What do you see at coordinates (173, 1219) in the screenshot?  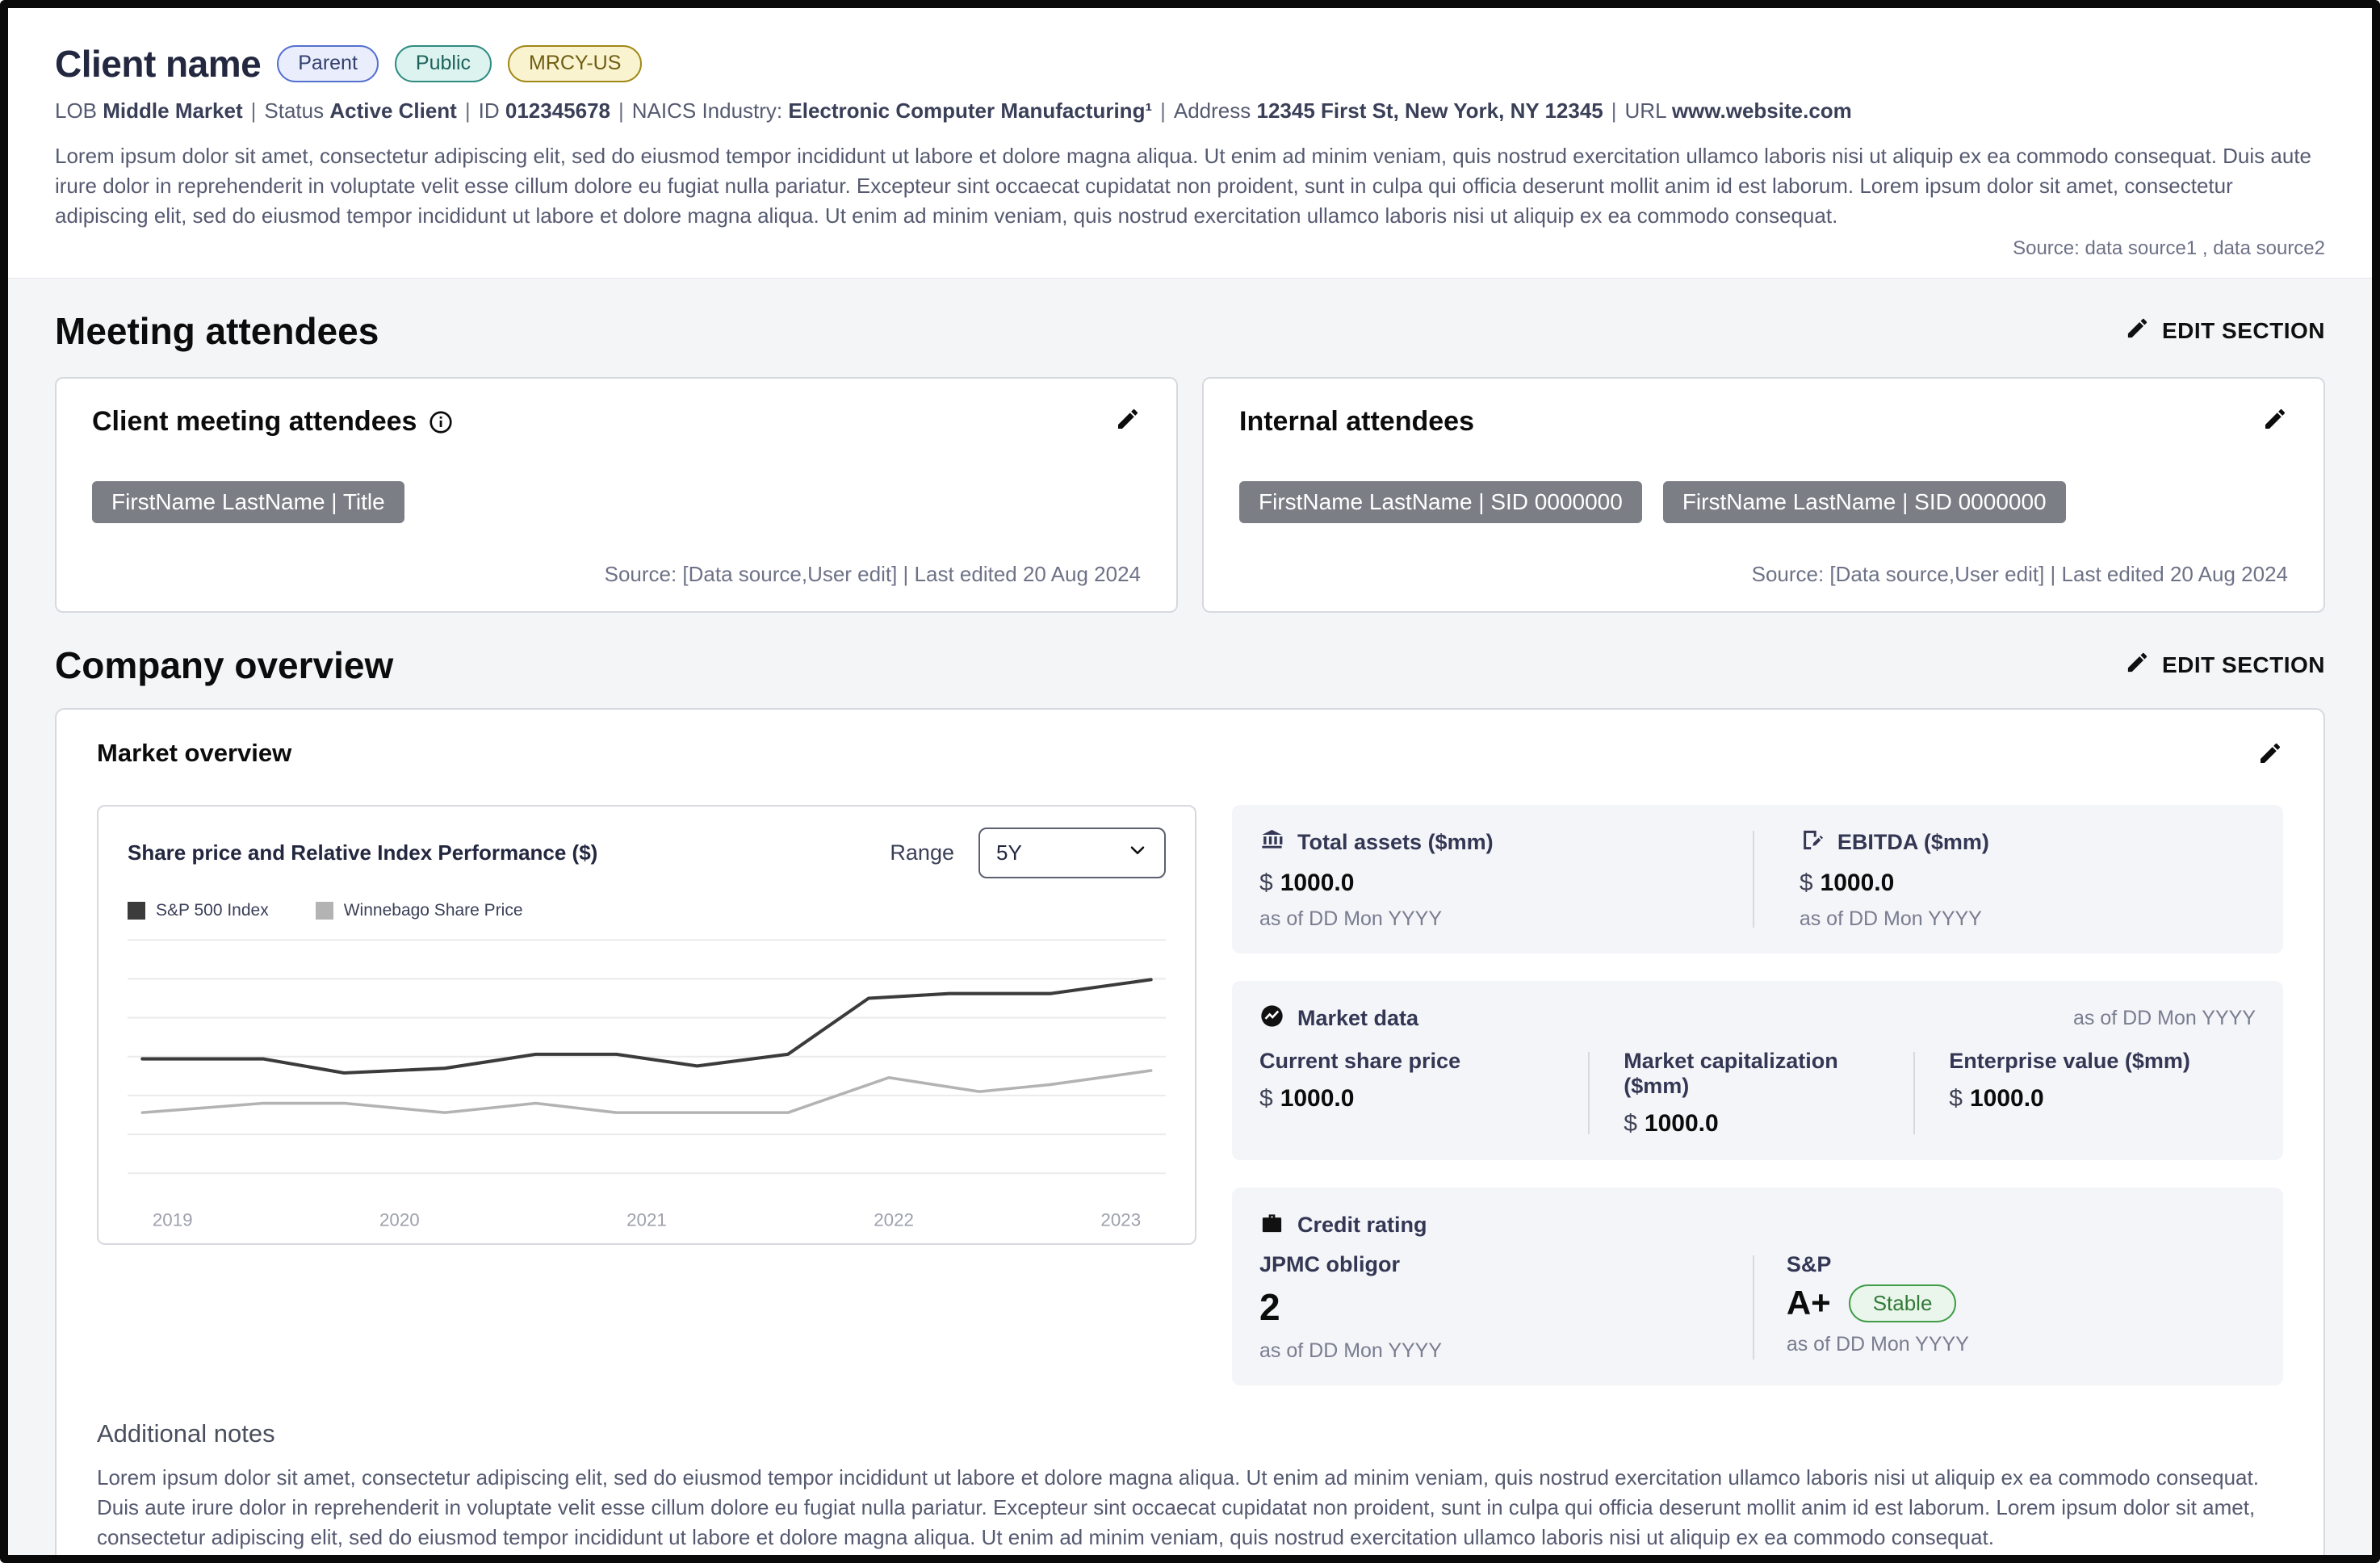 I see `svg-text: 2019` at bounding box center [173, 1219].